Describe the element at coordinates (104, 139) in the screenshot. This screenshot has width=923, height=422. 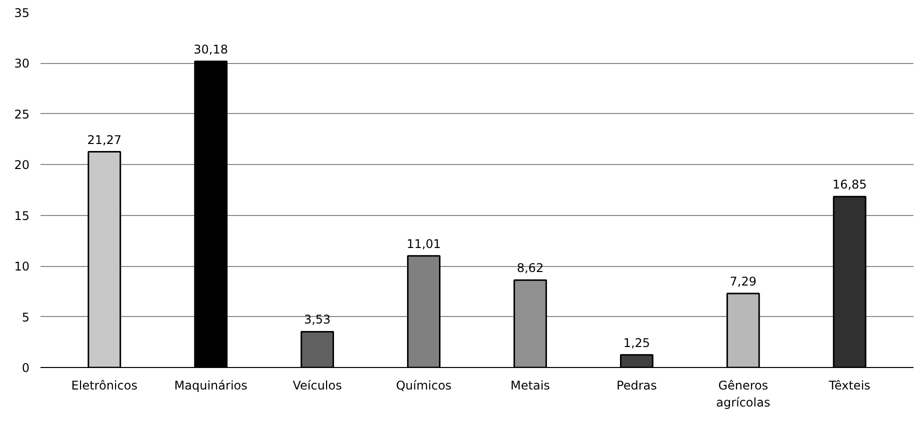
I see `data-label: 21,27` at that location.